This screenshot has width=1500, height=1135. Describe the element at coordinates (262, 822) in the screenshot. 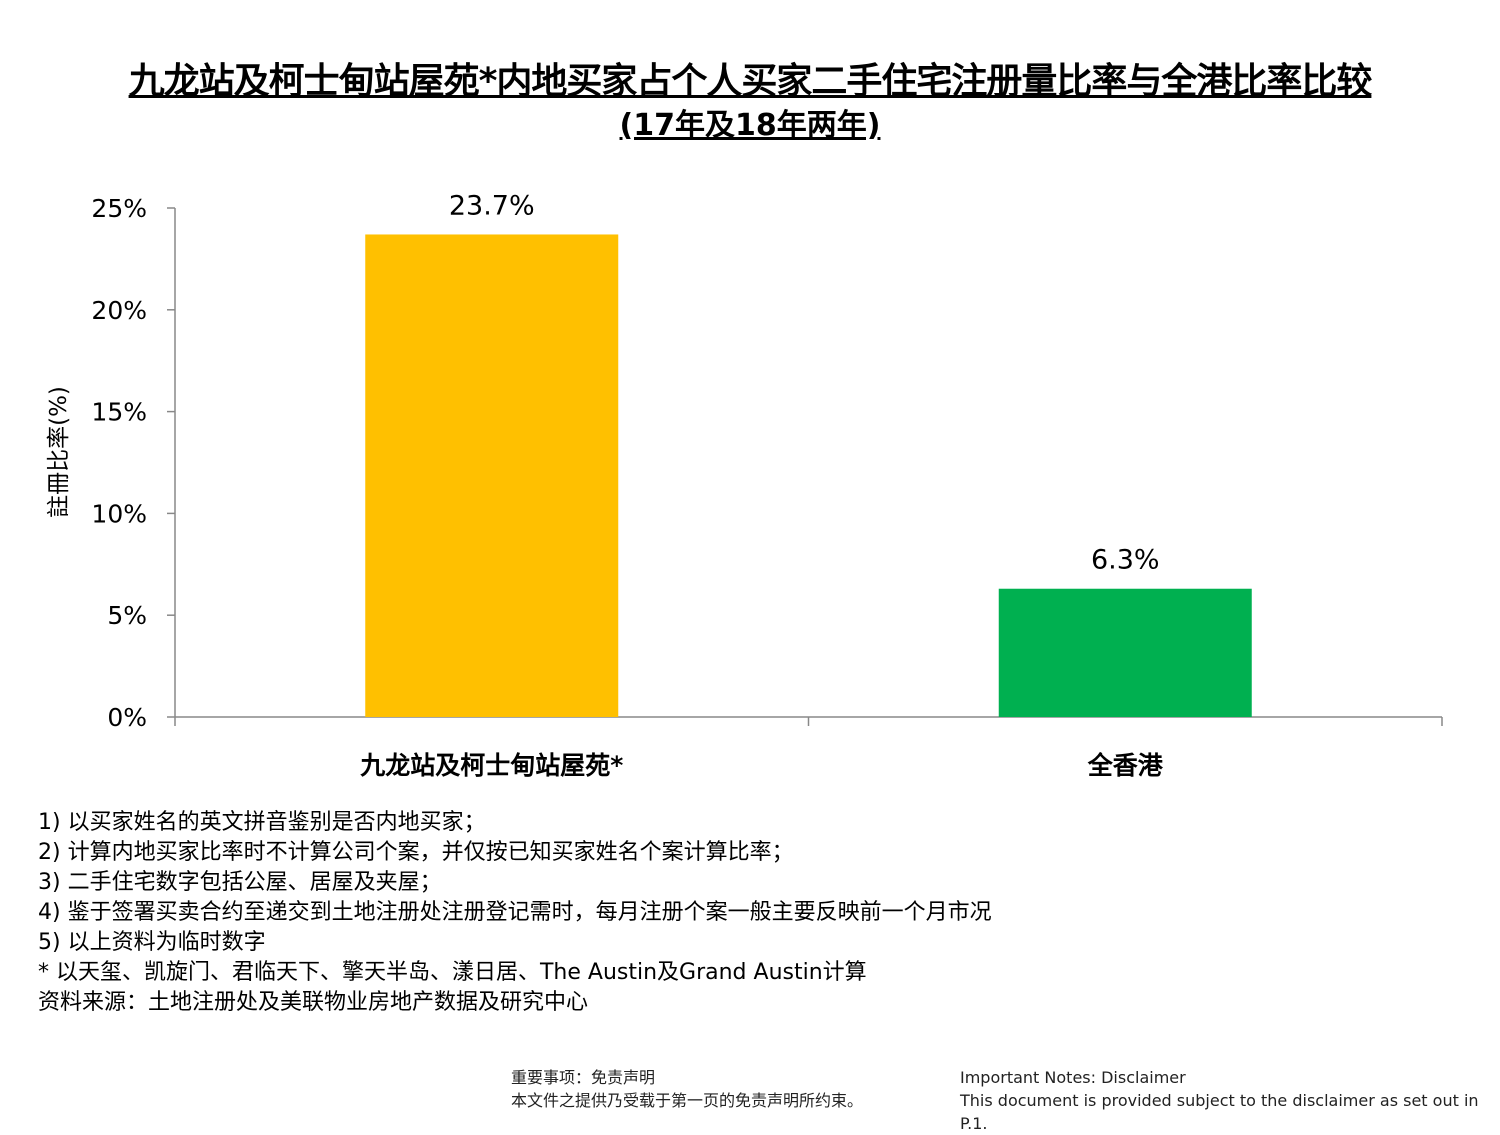

I see `note-line: 1) 以买家姓名的英文拼音鉴别是否内地买家；` at that location.